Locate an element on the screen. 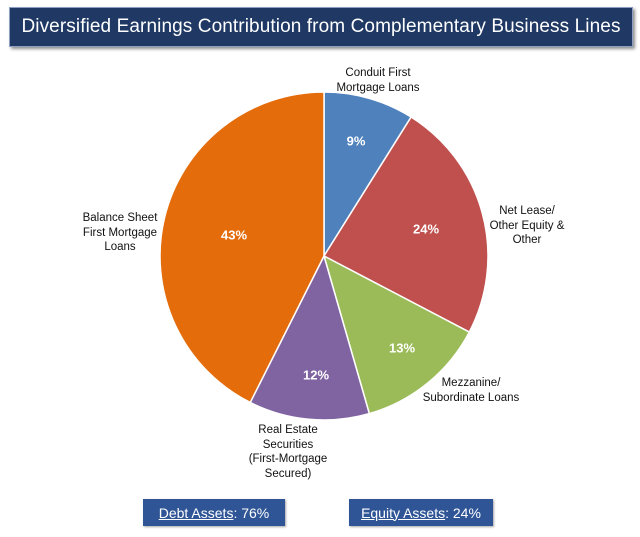 Image resolution: width=640 pixels, height=537 pixels. slice-value-label: 12% is located at coordinates (316, 375).